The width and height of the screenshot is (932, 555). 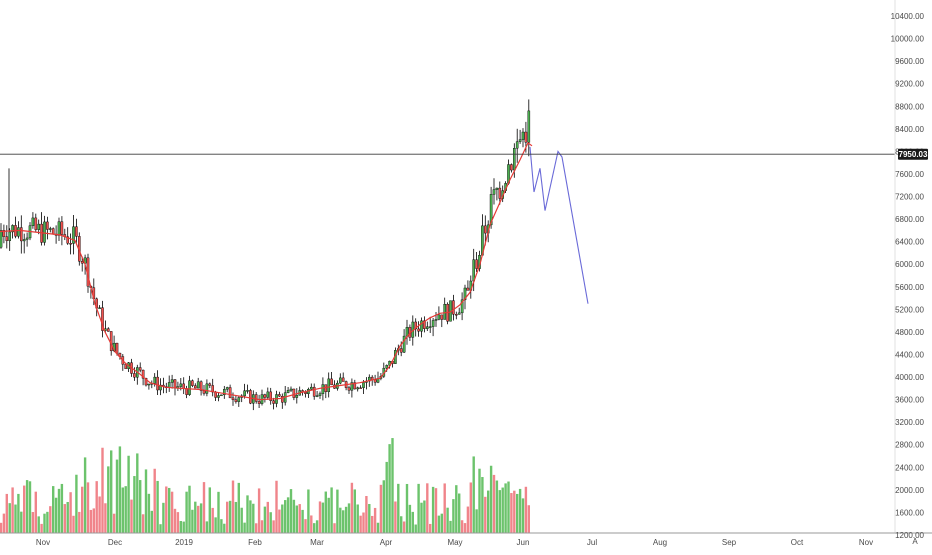 I want to click on time-tick-label: Feb, so click(x=255, y=542).